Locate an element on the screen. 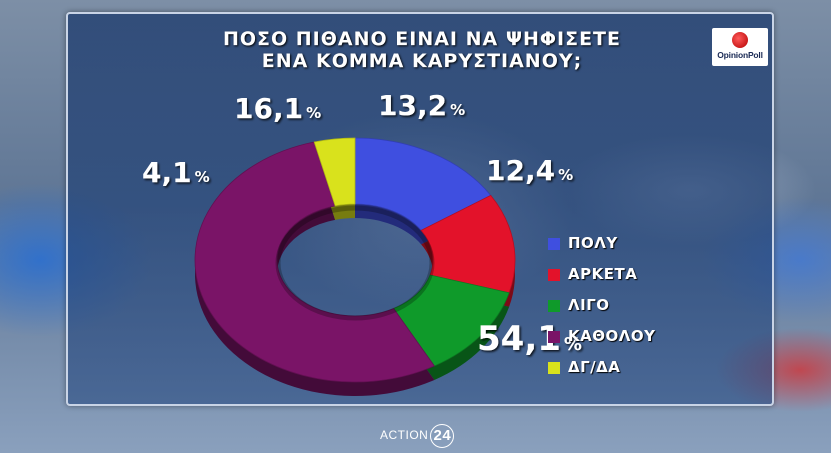 The height and width of the screenshot is (453, 831). channel-number: 24 is located at coordinates (442, 436).